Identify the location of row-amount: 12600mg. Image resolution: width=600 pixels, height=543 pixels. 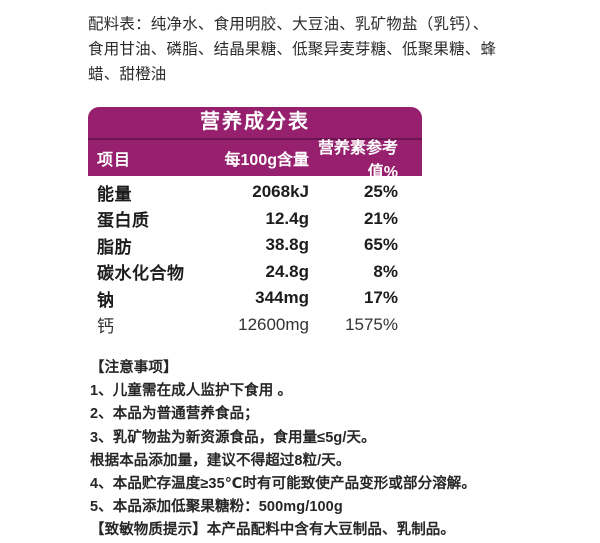
(273, 324).